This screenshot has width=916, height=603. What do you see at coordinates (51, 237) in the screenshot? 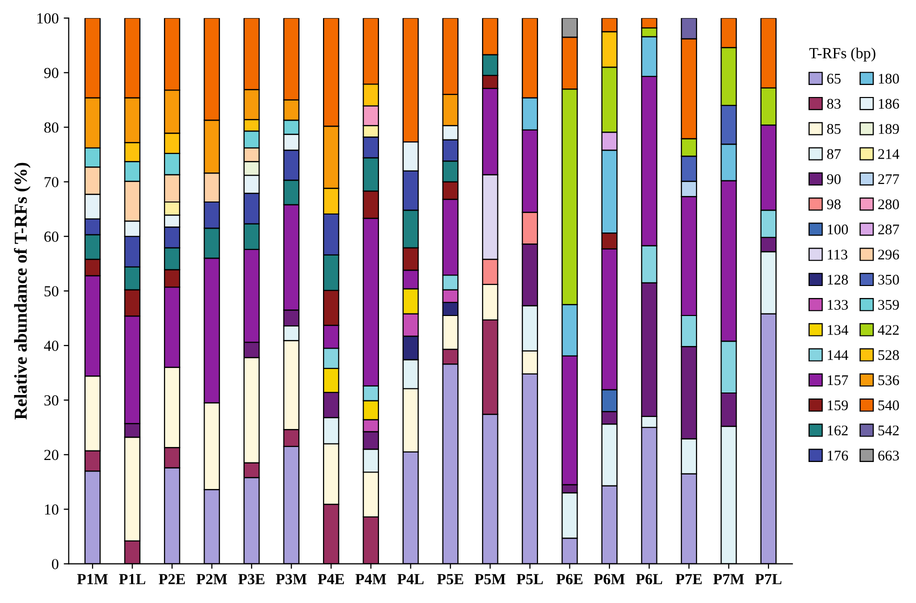
I see `y-tick-label: 60` at bounding box center [51, 237].